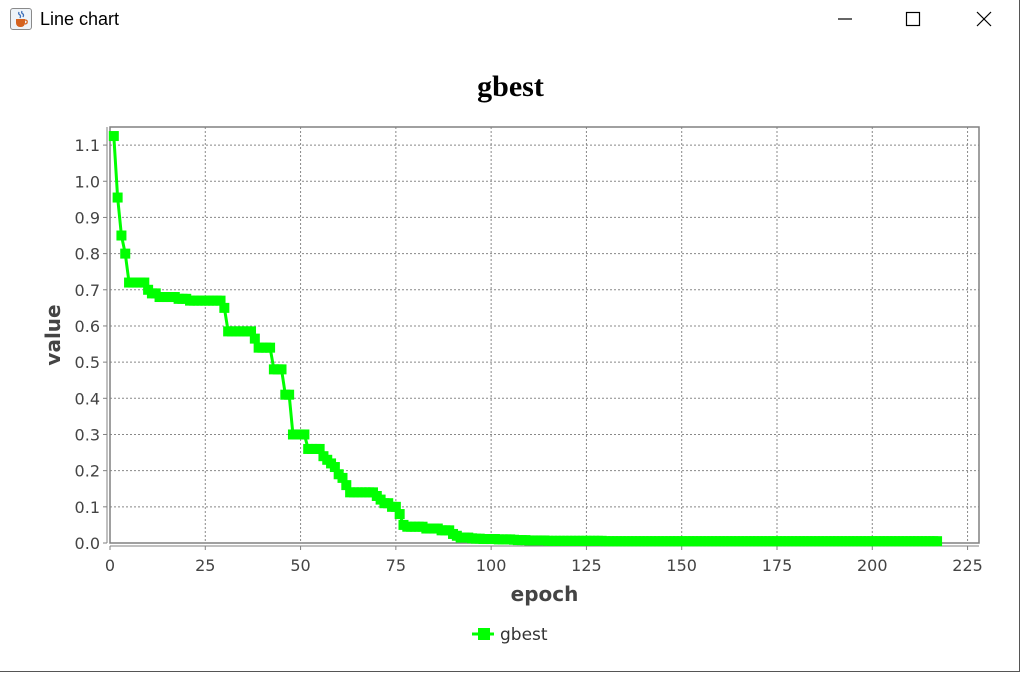 Image resolution: width=1021 pixels, height=673 pixels. I want to click on y-tick-label: 0.7, so click(87, 290).